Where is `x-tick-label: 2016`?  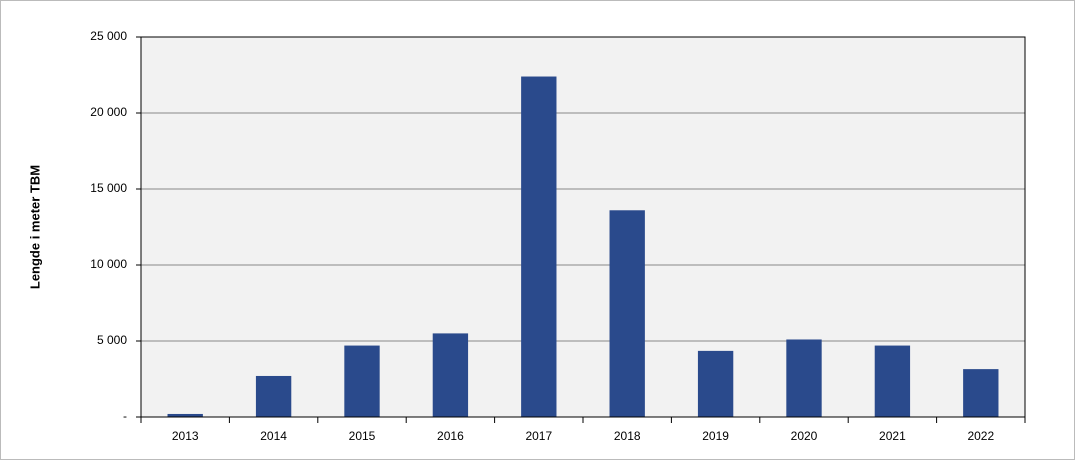 x-tick-label: 2016 is located at coordinates (450, 436).